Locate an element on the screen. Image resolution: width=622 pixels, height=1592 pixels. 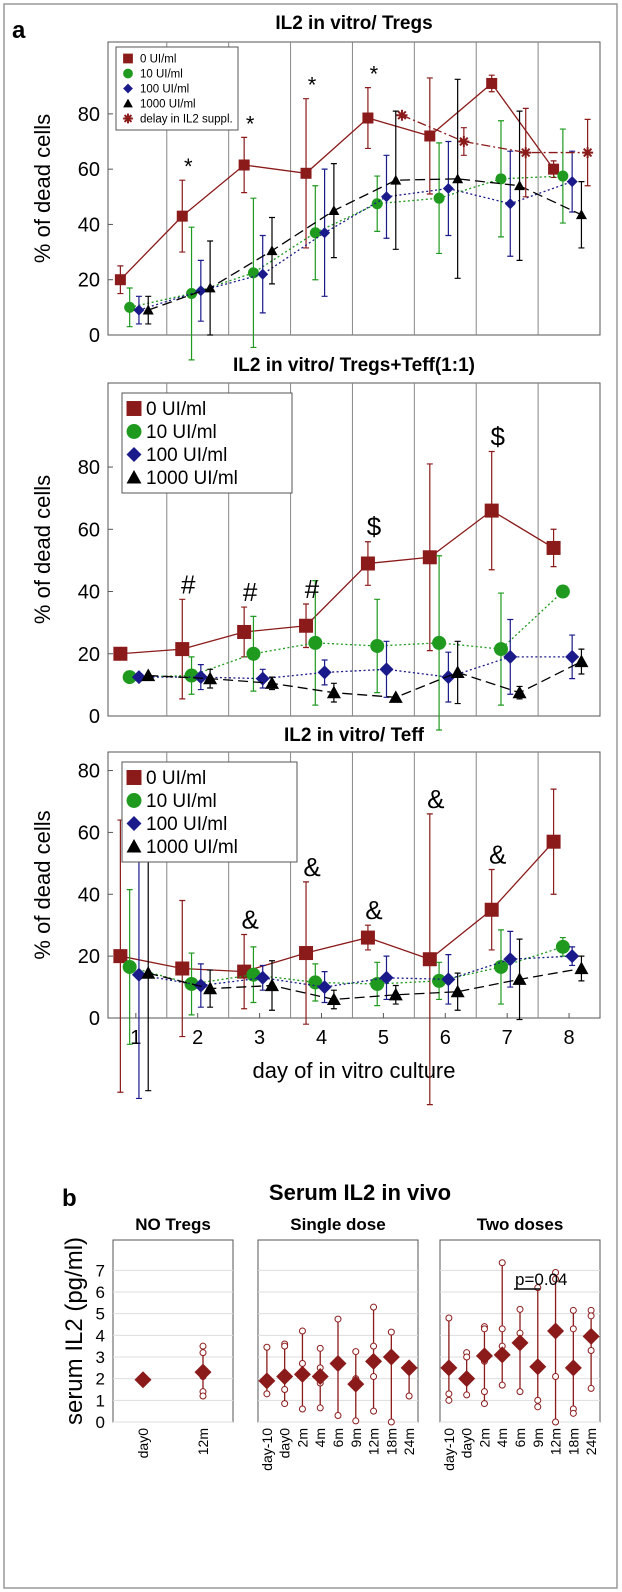
legend-box is located at coordinates (209, 812).